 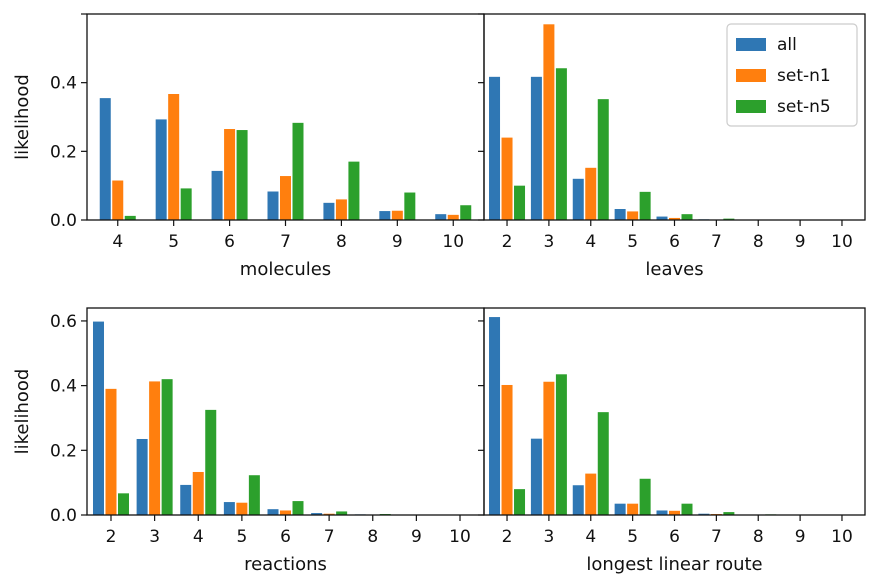 What do you see at coordinates (751, 106) in the screenshot?
I see `legend-swatch-set-n5` at bounding box center [751, 106].